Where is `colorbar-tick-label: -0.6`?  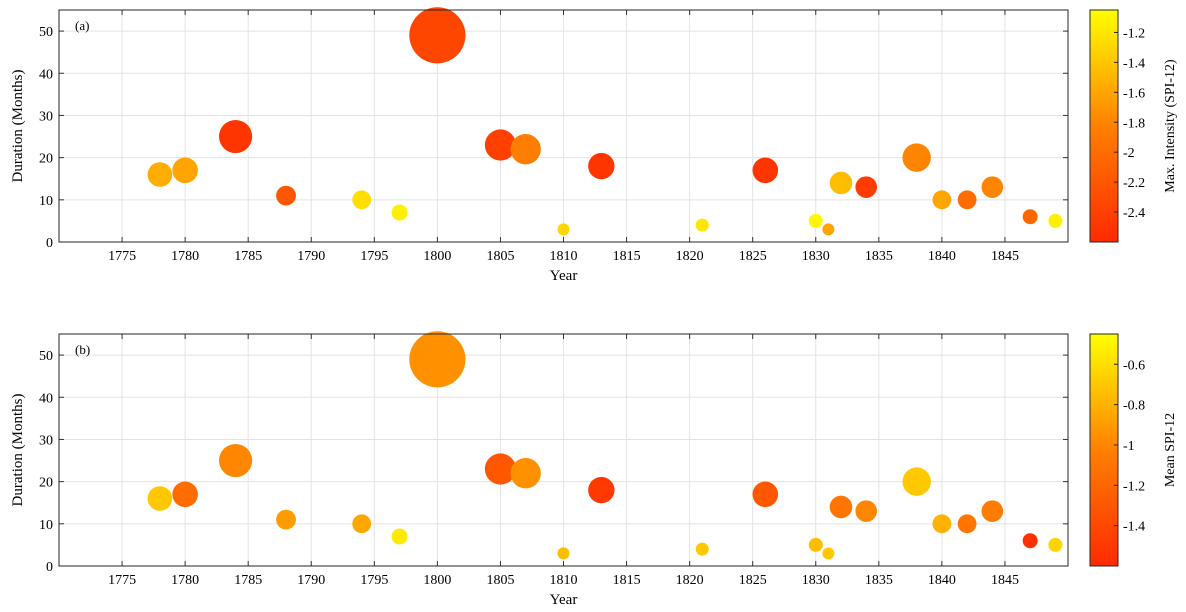
colorbar-tick-label: -0.6 is located at coordinates (1134, 365).